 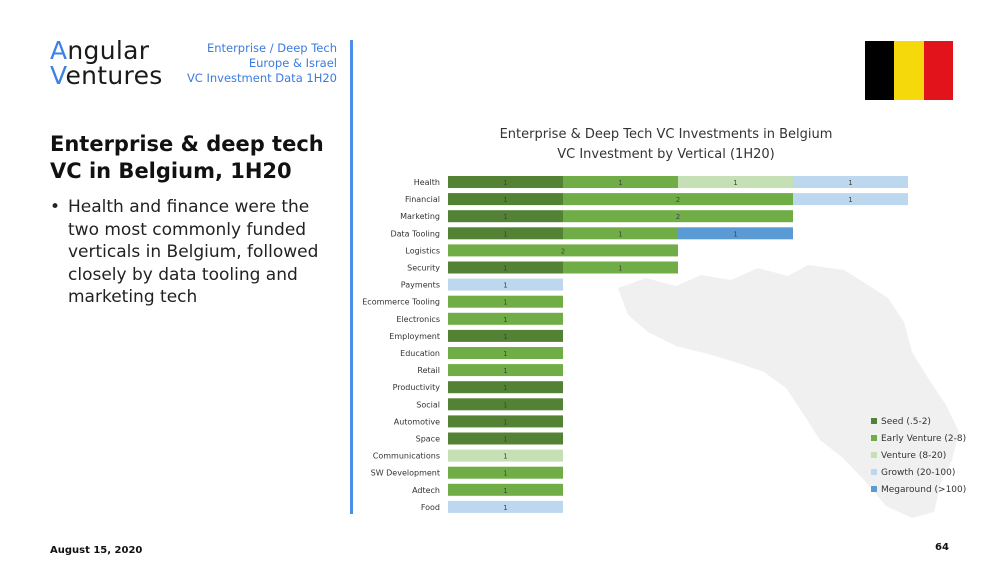 I want to click on data-label-adtech-early-venture-2-8: 1, so click(x=505, y=491).